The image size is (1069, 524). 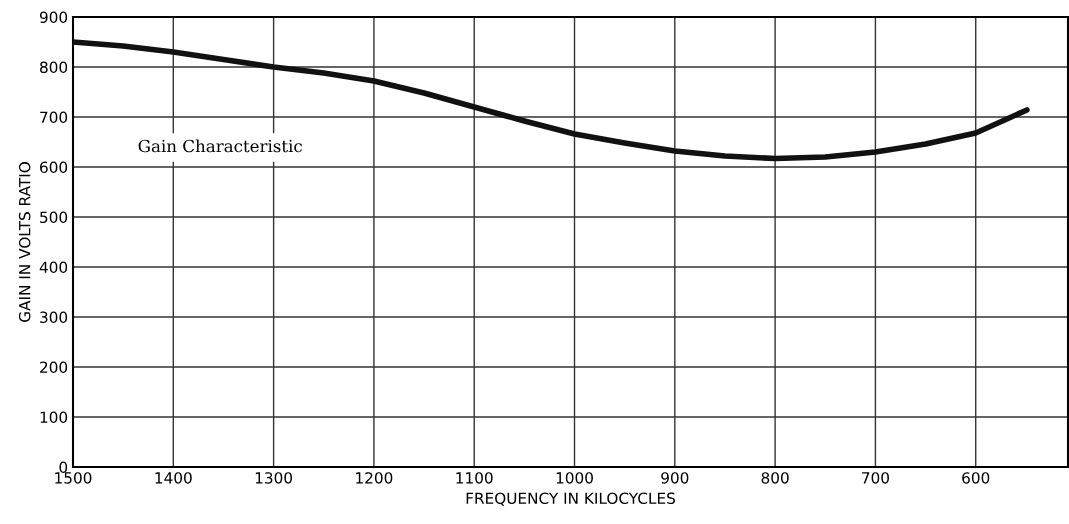 I want to click on x-tick-label: 1300, so click(x=274, y=478).